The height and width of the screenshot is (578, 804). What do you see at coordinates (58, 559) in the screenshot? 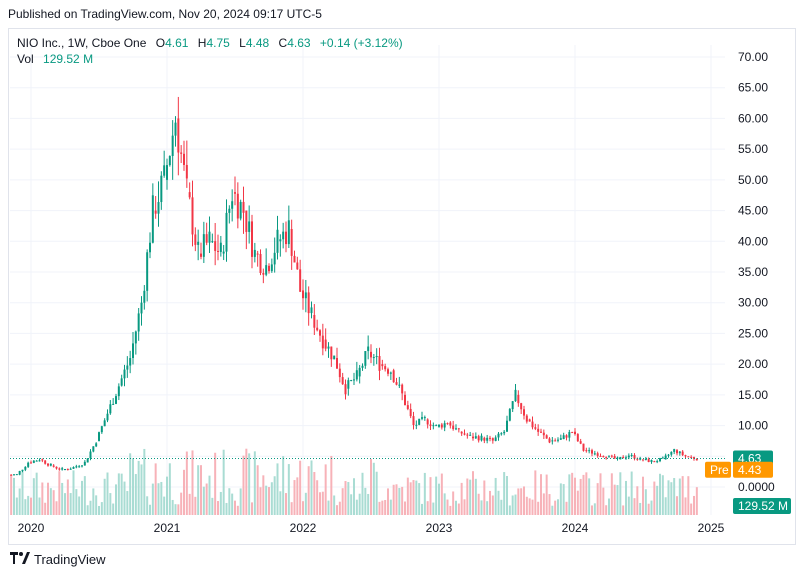
I see `footer-brand: TradingView` at bounding box center [58, 559].